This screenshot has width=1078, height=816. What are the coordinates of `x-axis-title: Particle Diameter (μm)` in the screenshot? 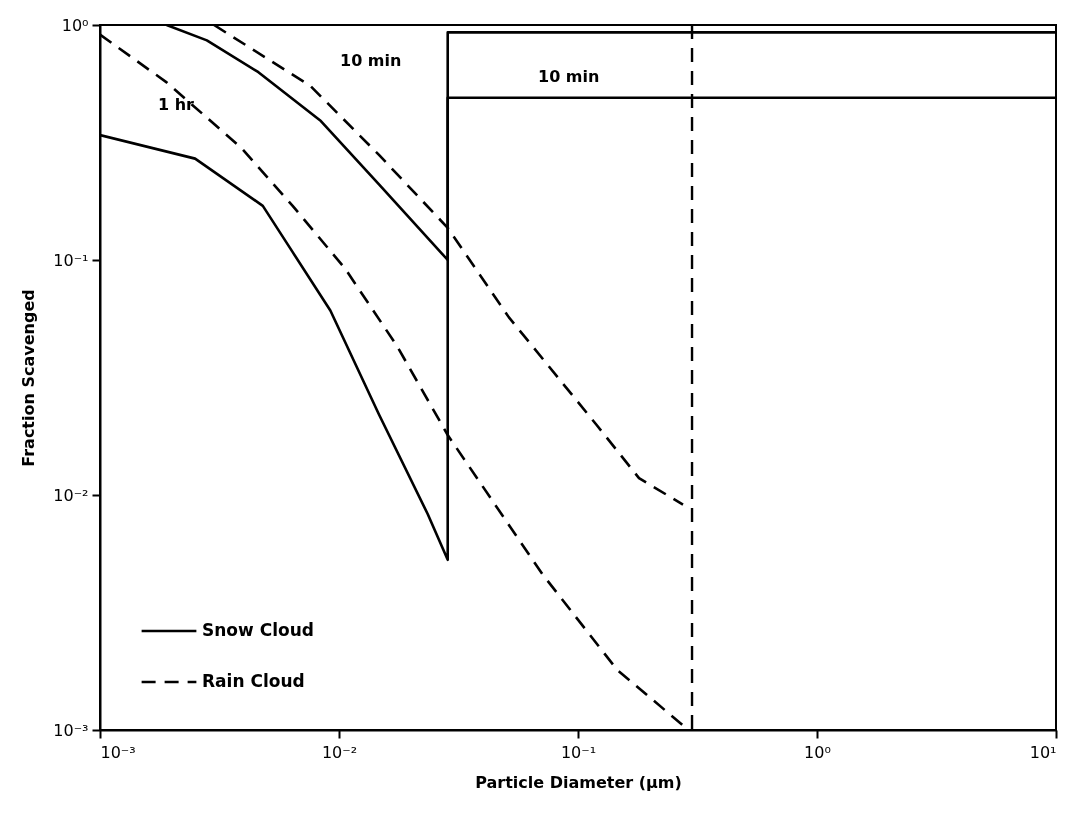 It's located at (578, 782).